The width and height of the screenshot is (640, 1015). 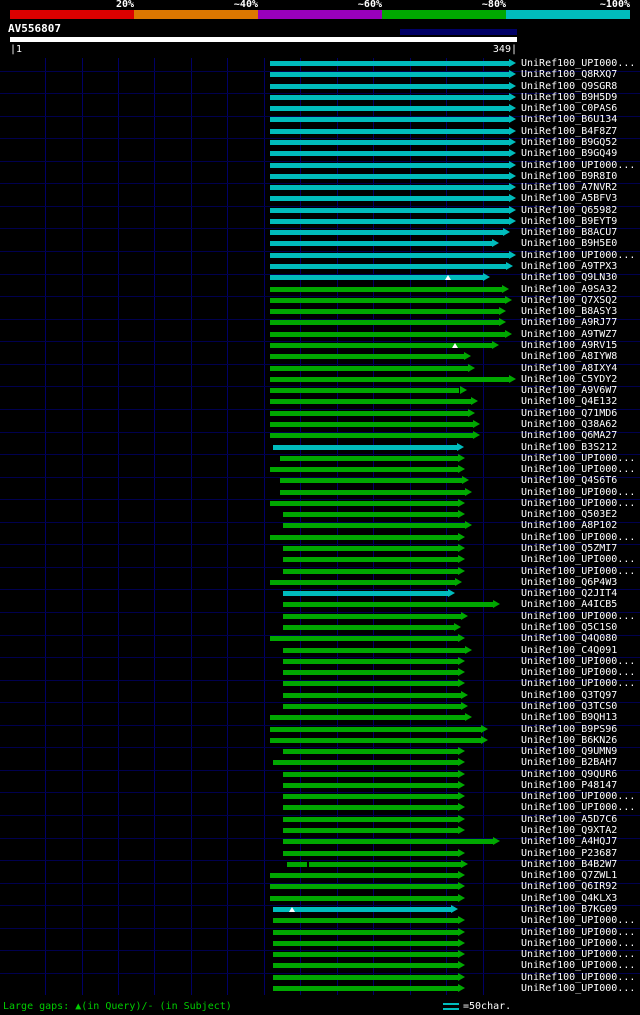 I want to click on hit-label: UniRef100_Q7XSQ2, so click(x=569, y=300).